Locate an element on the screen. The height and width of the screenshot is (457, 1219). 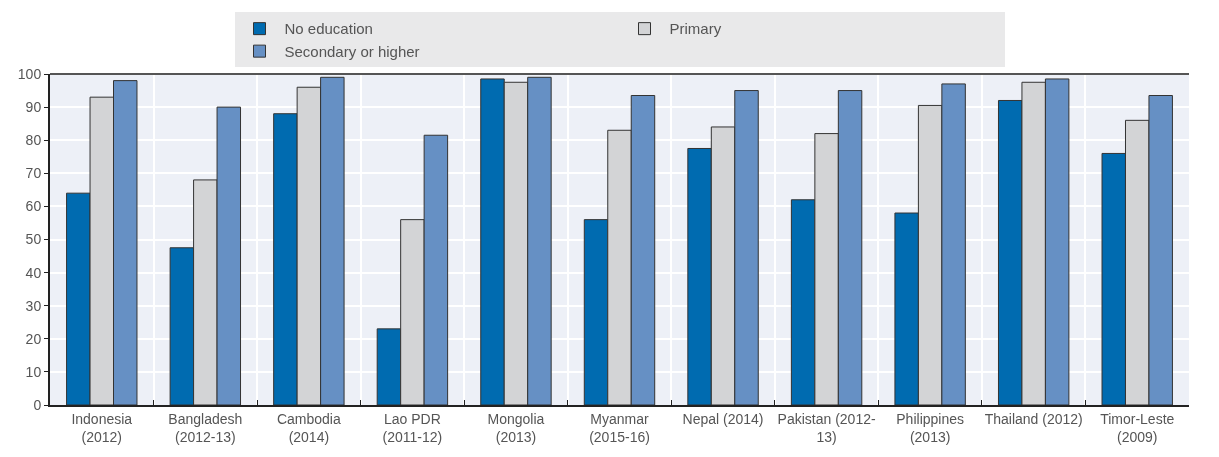
x-tick-label: Mongolia (2013) is located at coordinates (516, 427).